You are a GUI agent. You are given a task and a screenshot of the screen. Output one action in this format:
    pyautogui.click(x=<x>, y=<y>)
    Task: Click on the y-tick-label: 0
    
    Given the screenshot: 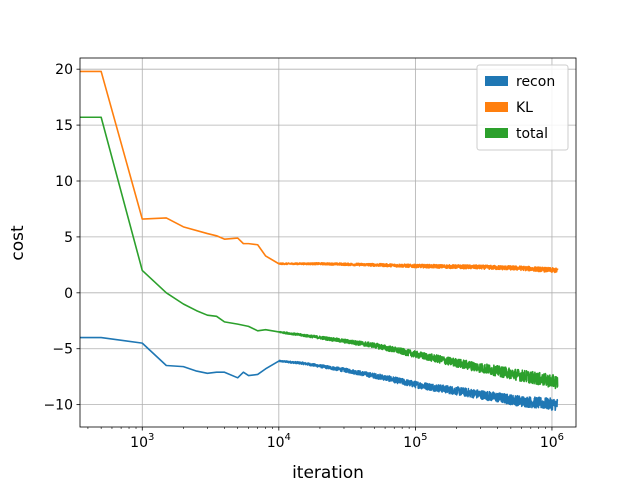 What is the action you would take?
    pyautogui.click(x=68, y=294)
    